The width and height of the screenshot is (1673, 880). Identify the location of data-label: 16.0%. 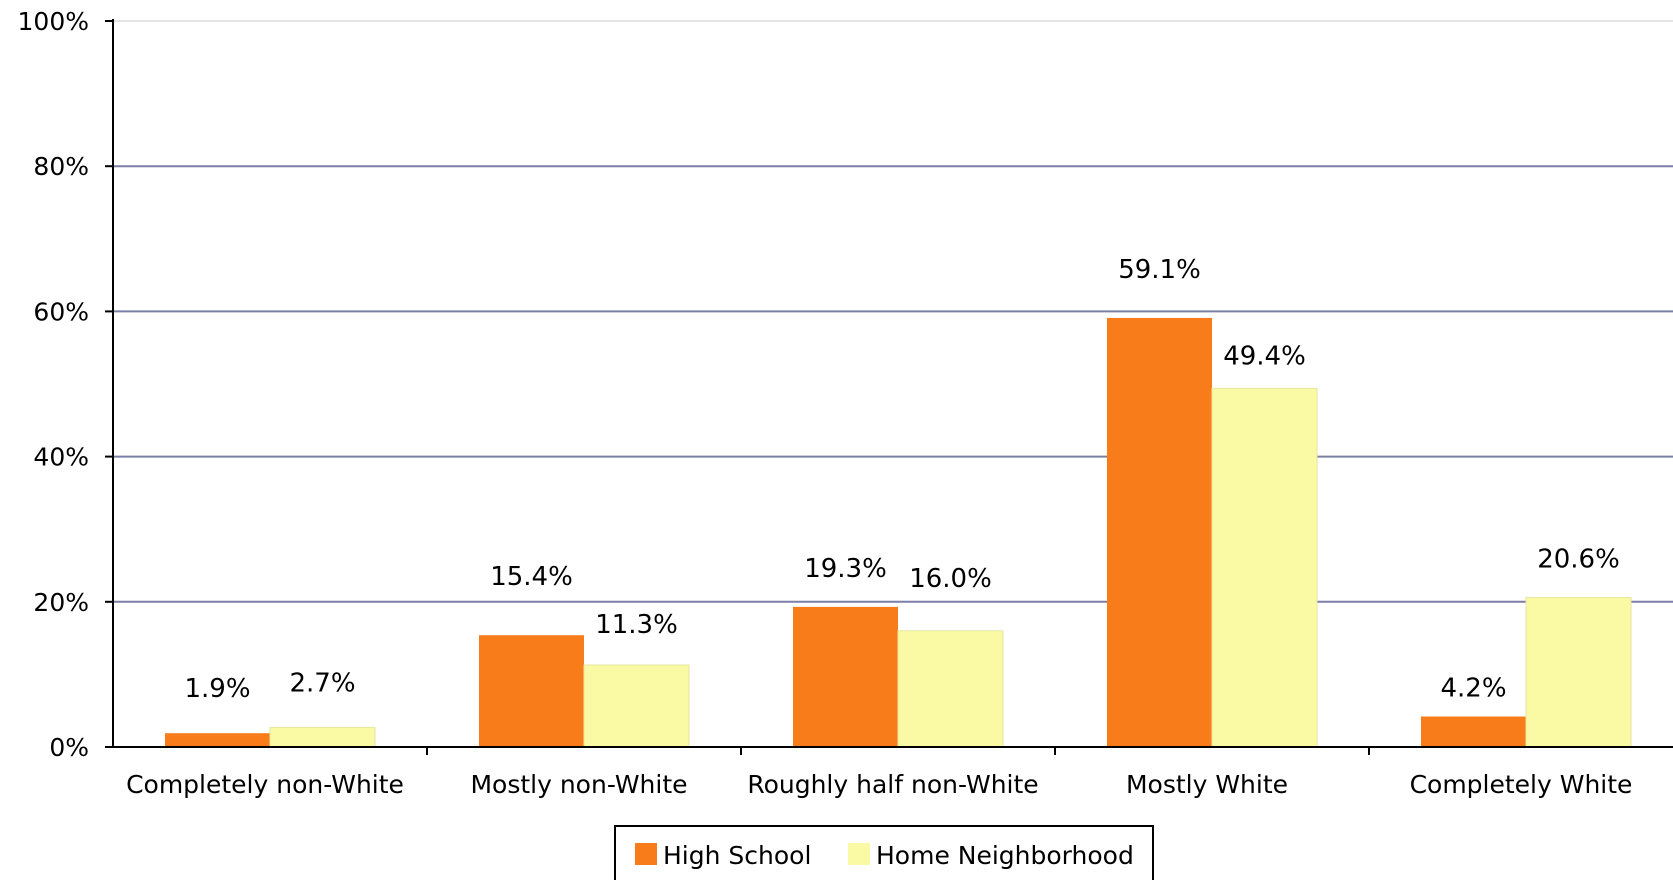
(950, 579).